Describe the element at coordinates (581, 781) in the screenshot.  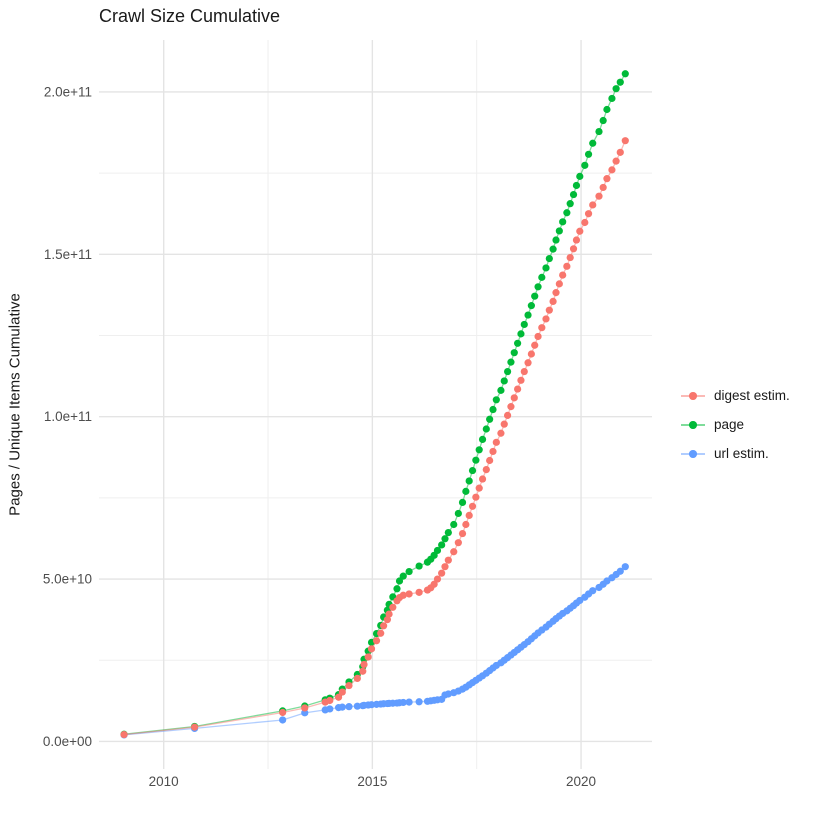
I see `x-tick-label: 2020` at that location.